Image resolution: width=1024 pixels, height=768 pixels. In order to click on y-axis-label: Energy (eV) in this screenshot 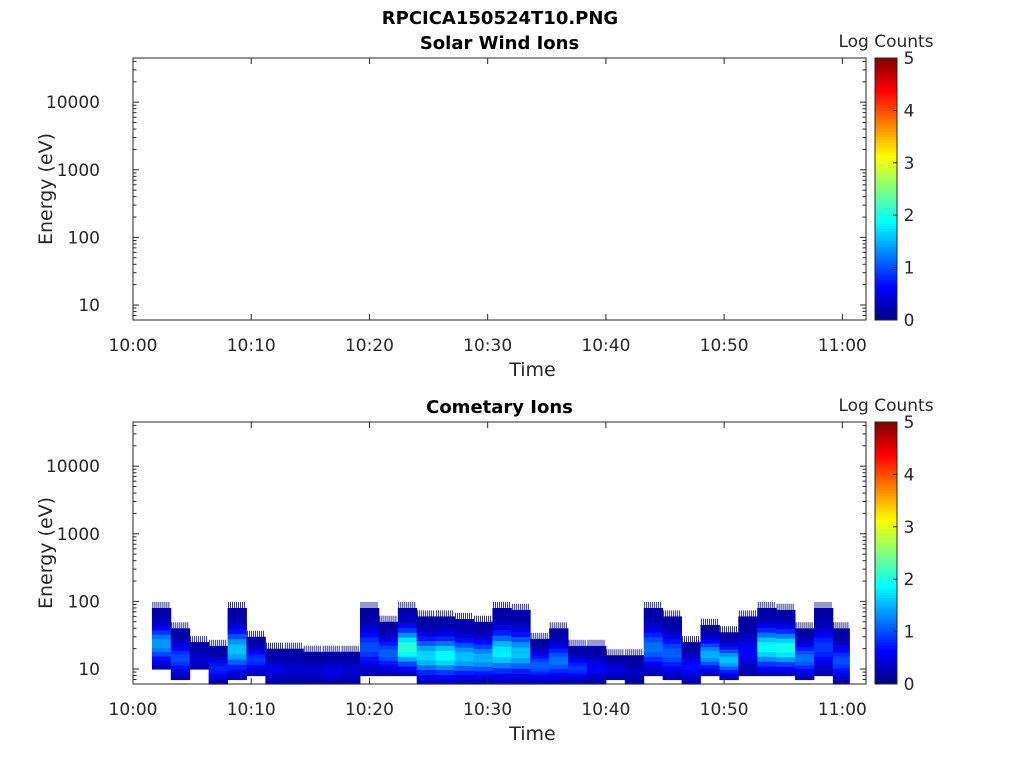, I will do `click(46, 553)`.